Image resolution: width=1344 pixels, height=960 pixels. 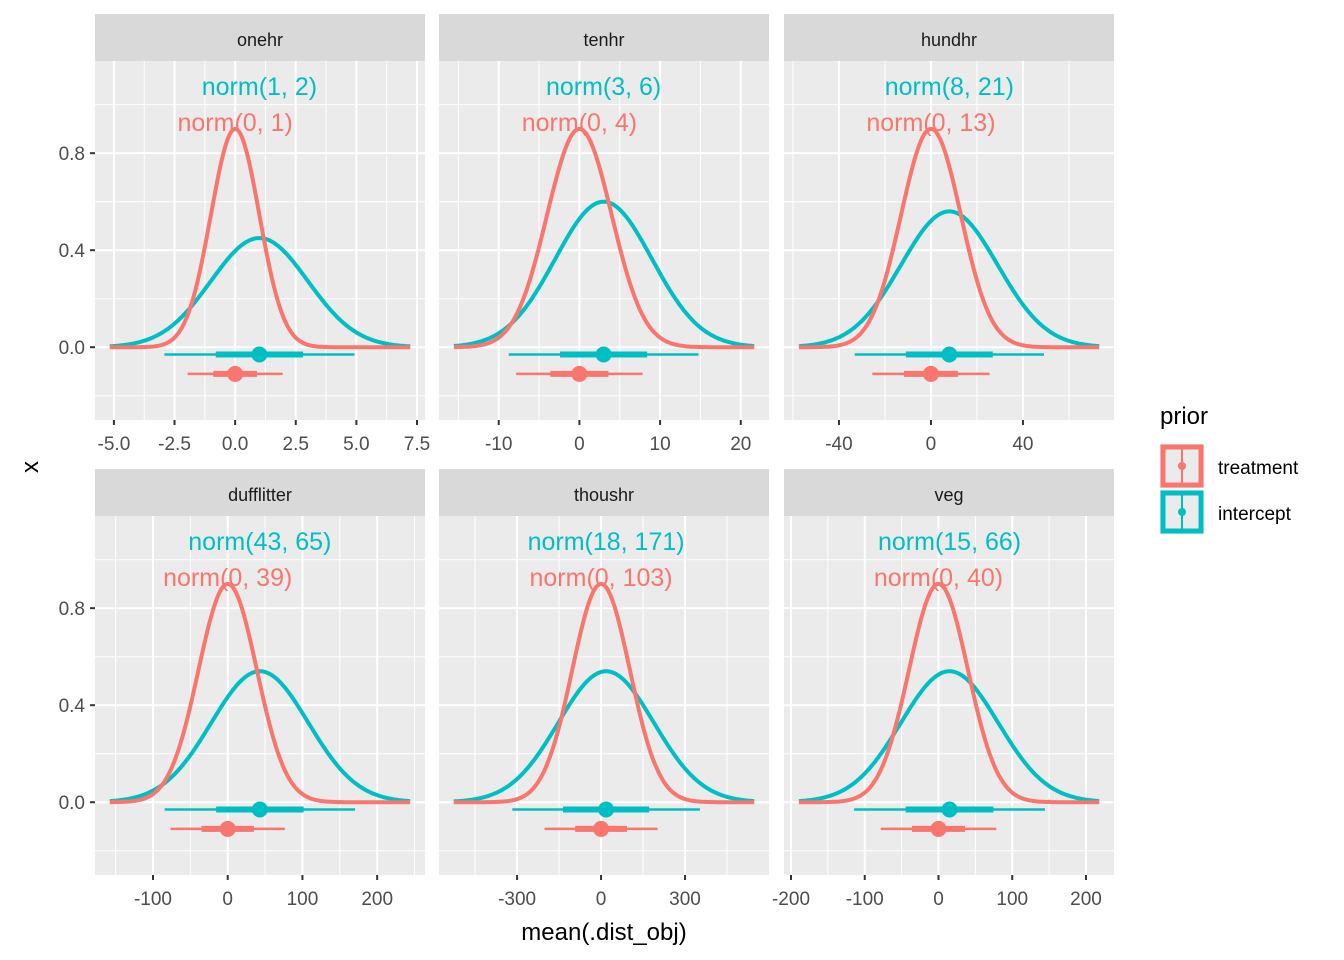 What do you see at coordinates (606, 542) in the screenshot?
I see `annotation-intercept: norm(18, 171)` at bounding box center [606, 542].